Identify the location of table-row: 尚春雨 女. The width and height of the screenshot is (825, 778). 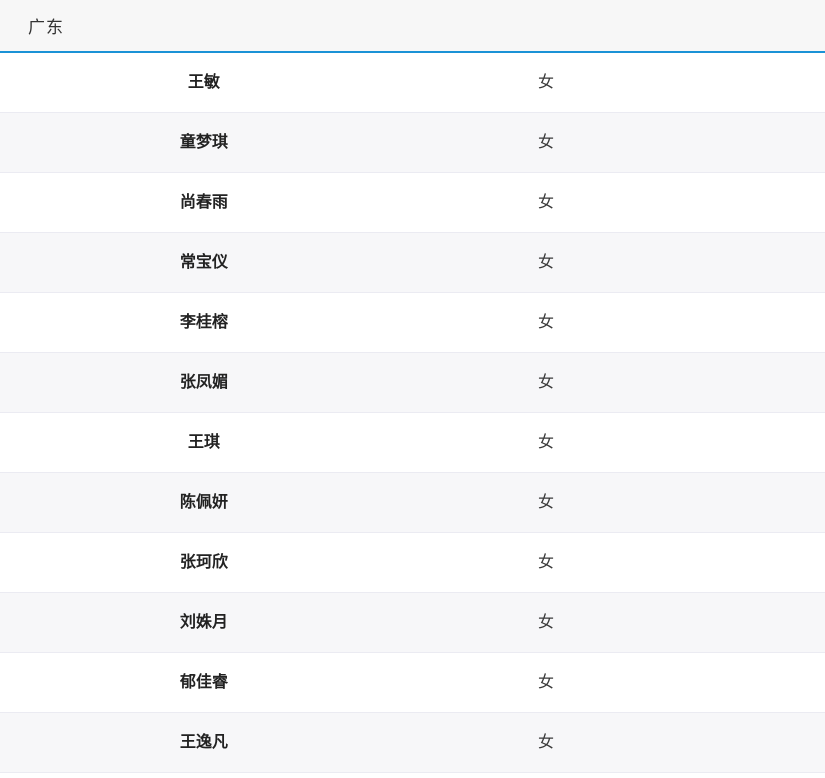
(412, 203).